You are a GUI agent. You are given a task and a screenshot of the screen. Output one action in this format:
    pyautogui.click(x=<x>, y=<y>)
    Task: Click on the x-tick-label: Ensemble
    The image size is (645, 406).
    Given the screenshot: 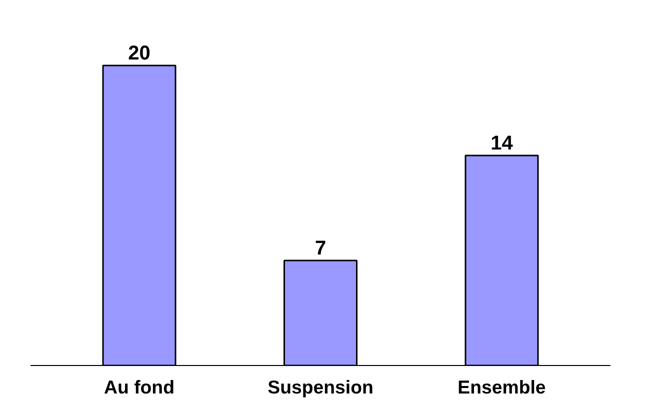 What is the action you would take?
    pyautogui.click(x=502, y=387)
    